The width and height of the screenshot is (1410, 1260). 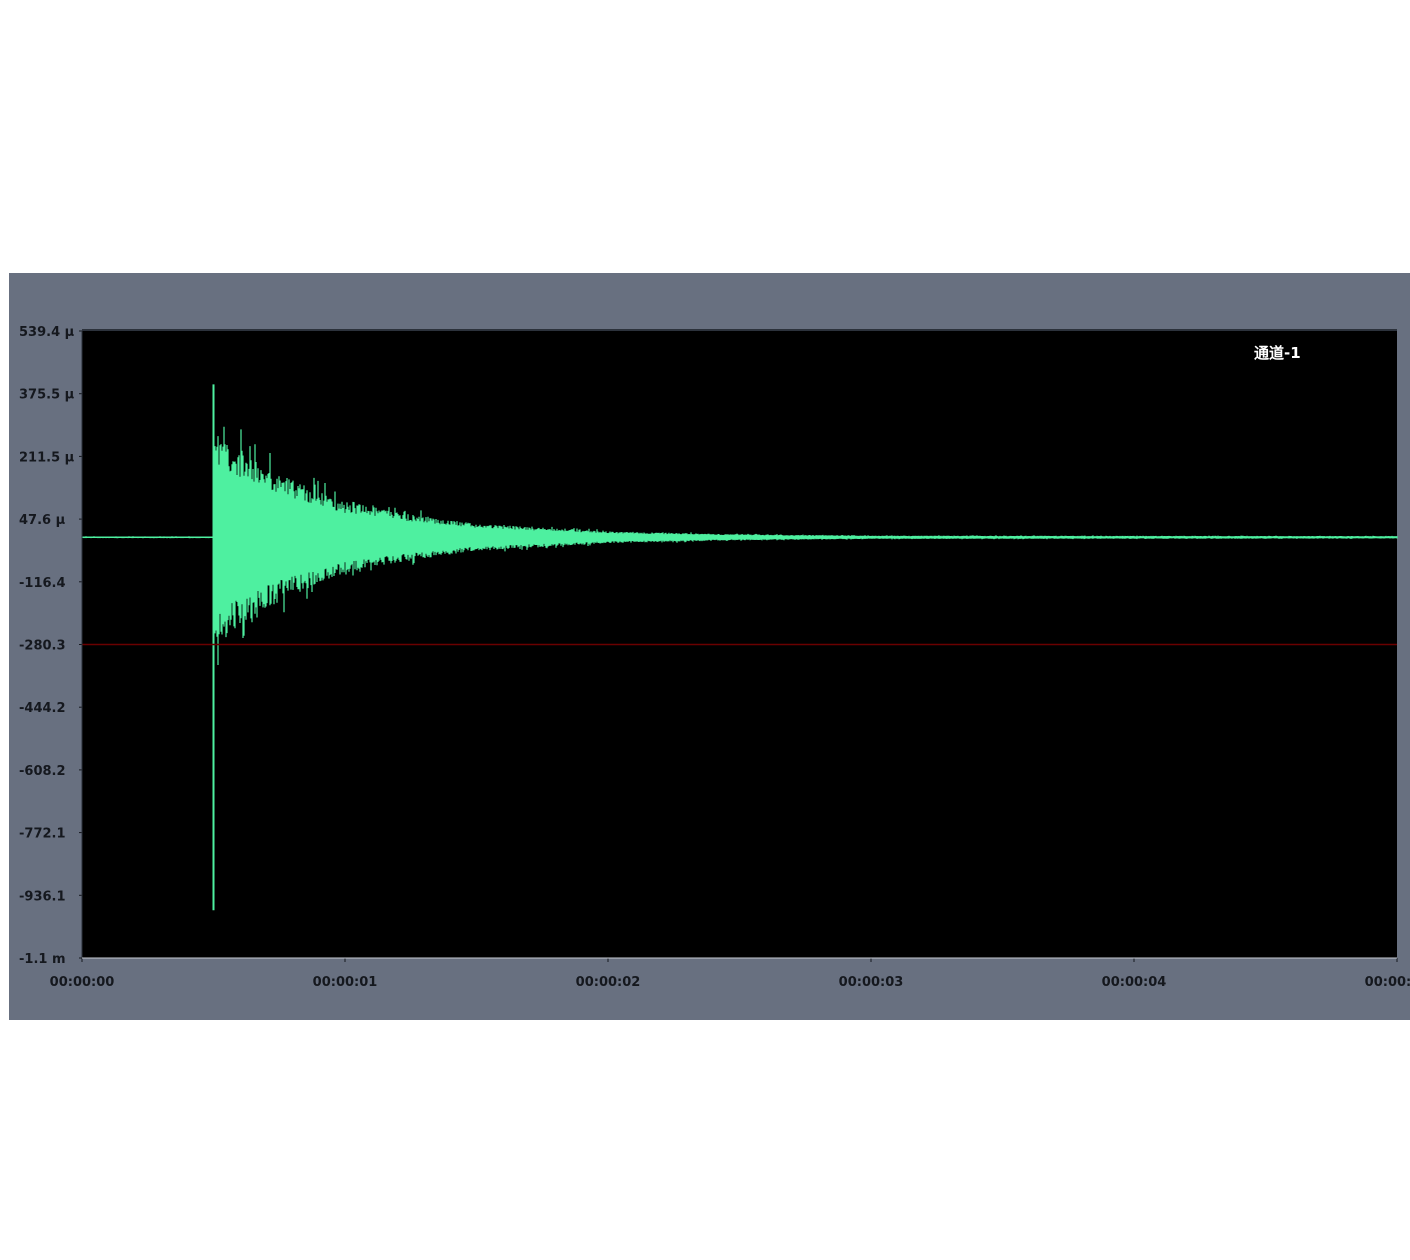 I want to click on y-tick-label: -608.2, so click(x=42, y=771).